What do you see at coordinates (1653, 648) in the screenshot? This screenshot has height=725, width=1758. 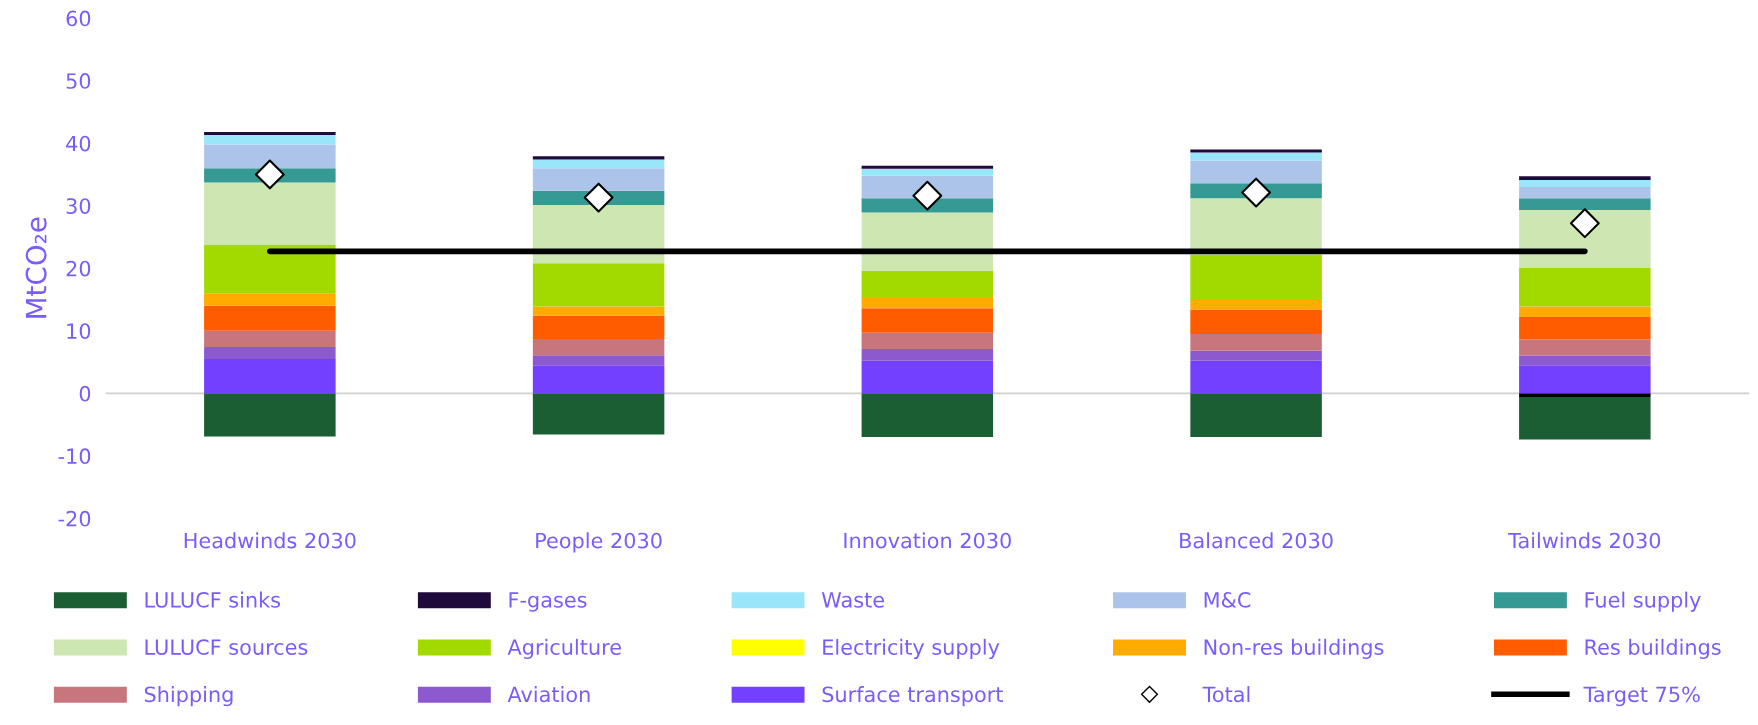 I see `legend-label: Res buildings` at bounding box center [1653, 648].